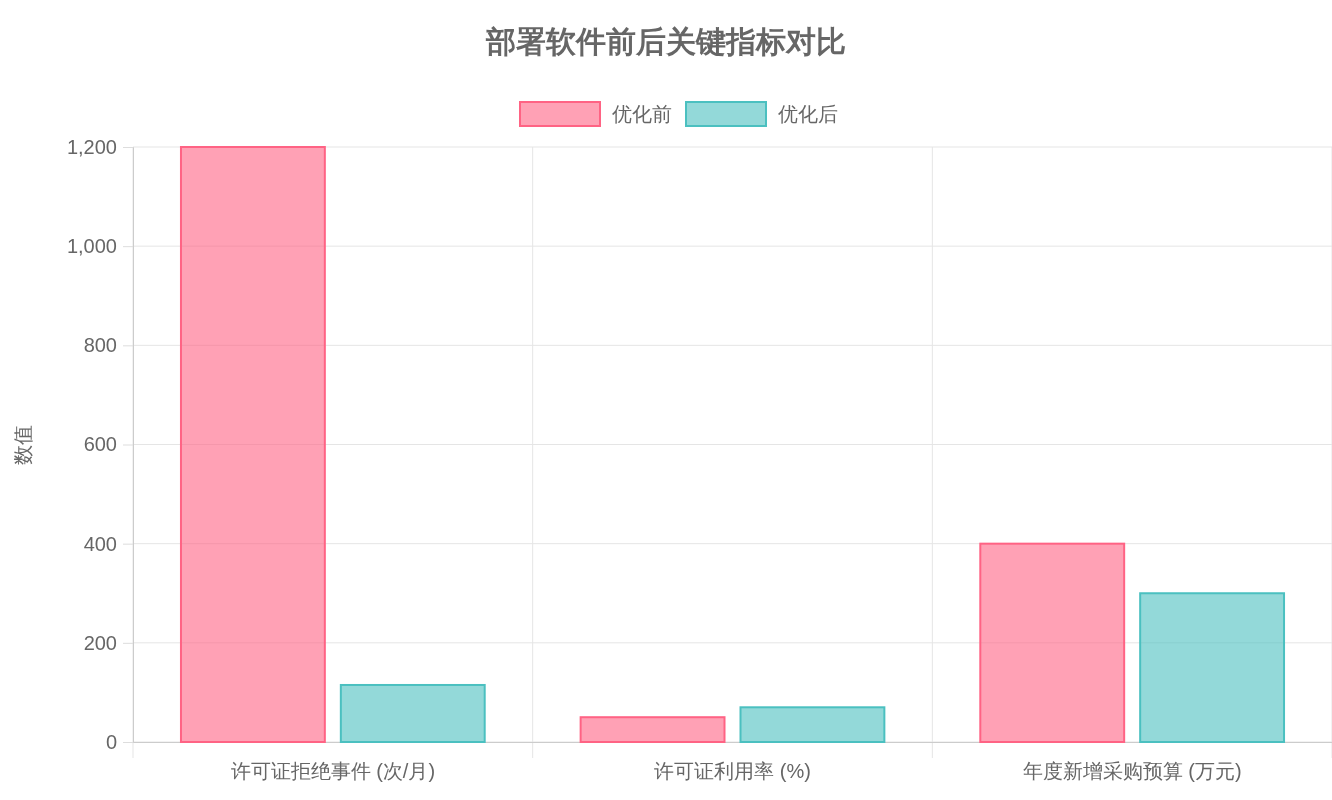  What do you see at coordinates (642, 114) in the screenshot?
I see `legend-label: 优化前` at bounding box center [642, 114].